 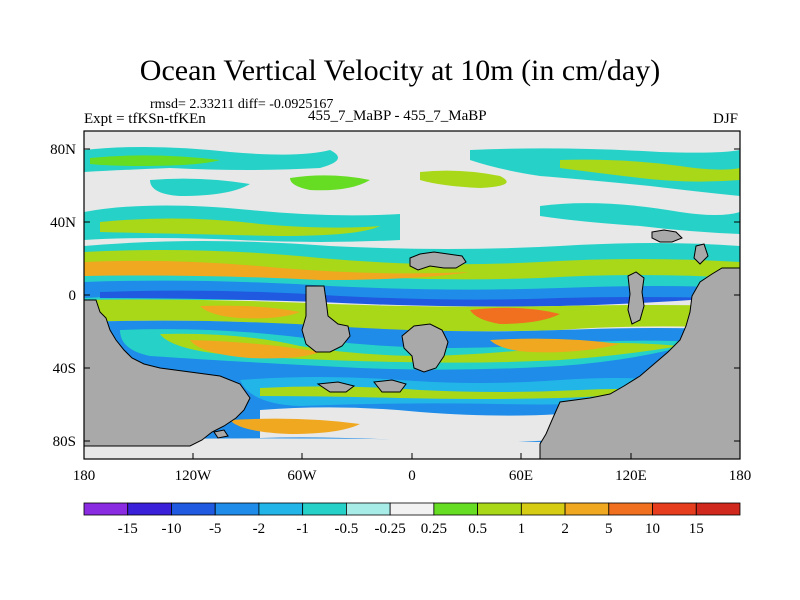 I want to click on x-tick-label: 0, so click(x=412, y=476).